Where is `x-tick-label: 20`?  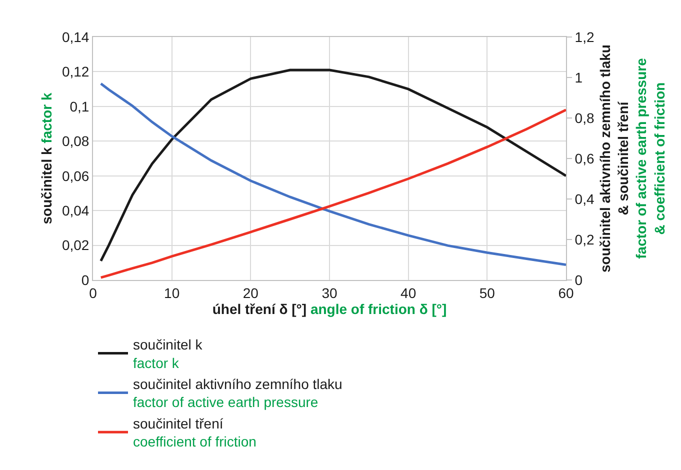 x-tick-label: 20 is located at coordinates (250, 292).